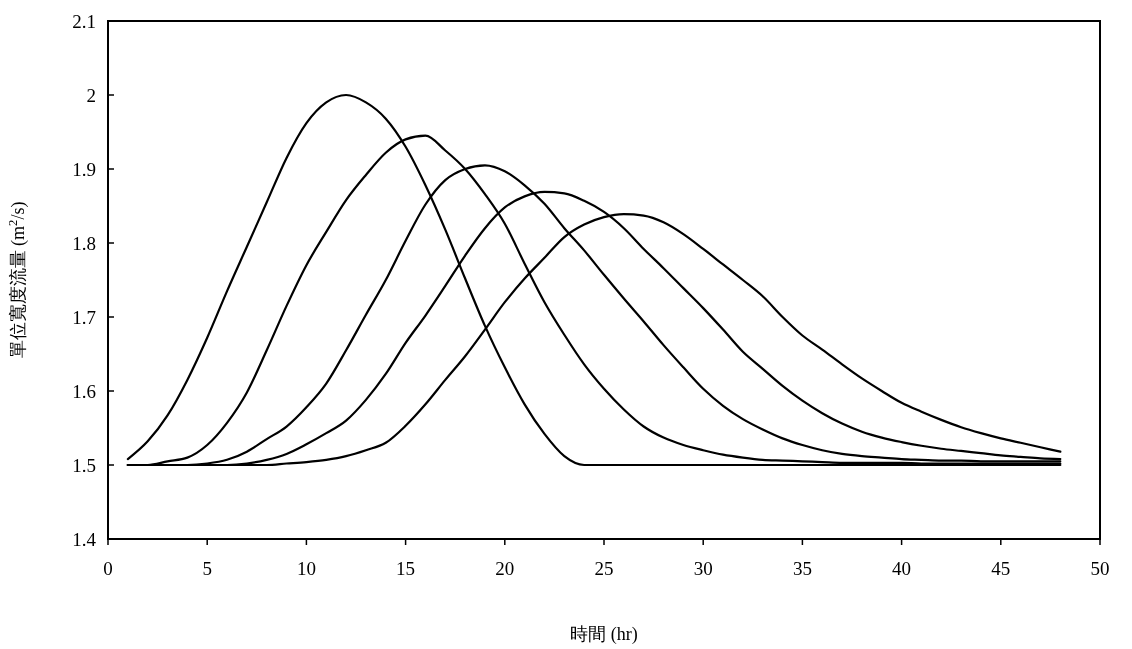 Image resolution: width=1132 pixels, height=649 pixels. What do you see at coordinates (207, 568) in the screenshot?
I see `x-tick-label: 5` at bounding box center [207, 568].